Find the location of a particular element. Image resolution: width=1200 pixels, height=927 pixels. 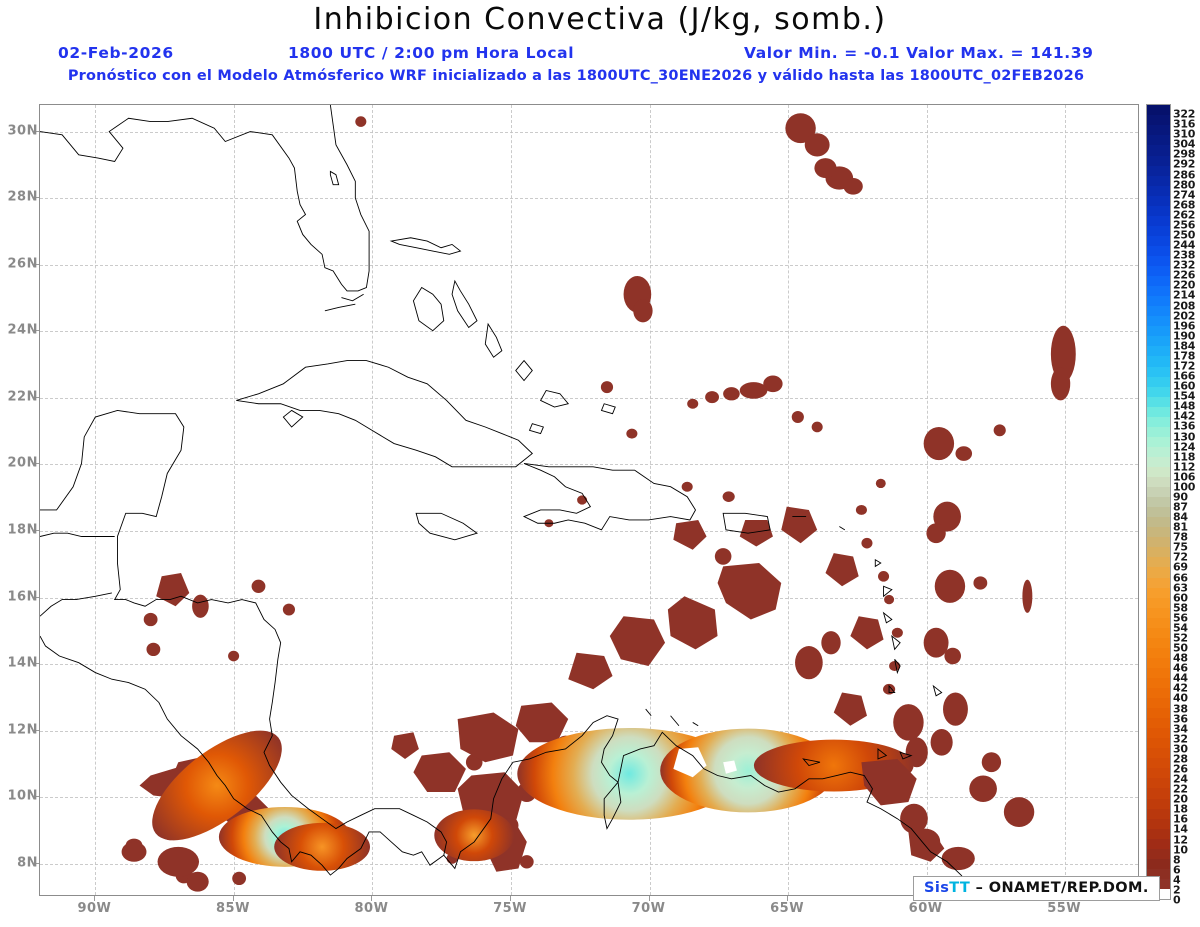

gridline-lat is located at coordinates (589, 531).